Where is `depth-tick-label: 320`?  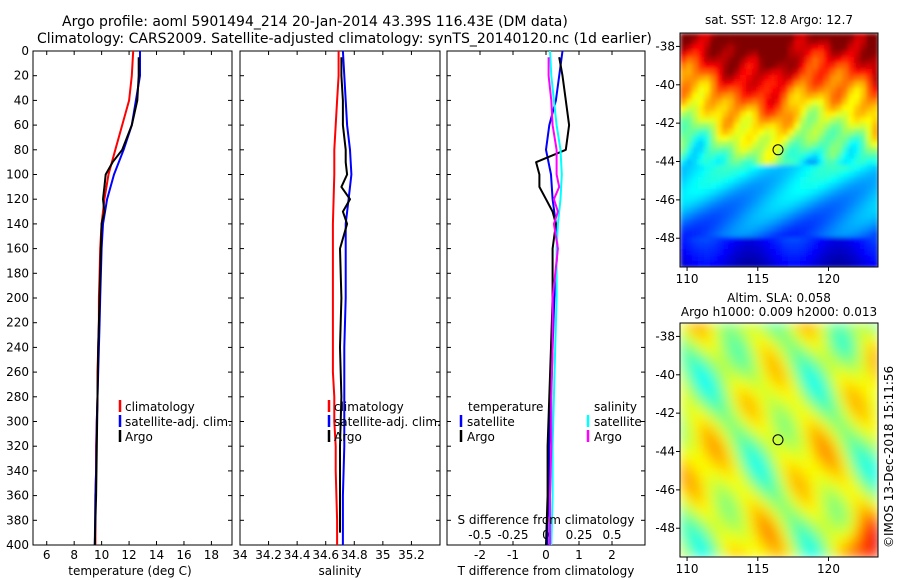
depth-tick-label: 320 is located at coordinates (17, 446).